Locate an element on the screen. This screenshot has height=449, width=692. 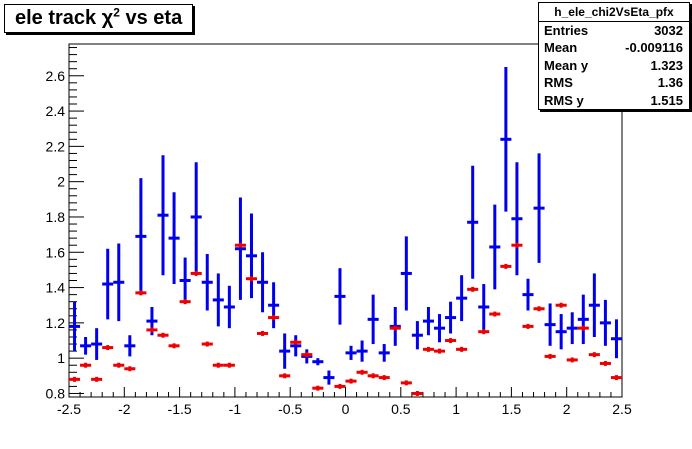
y-tick-label: 1 is located at coordinates (61, 358).